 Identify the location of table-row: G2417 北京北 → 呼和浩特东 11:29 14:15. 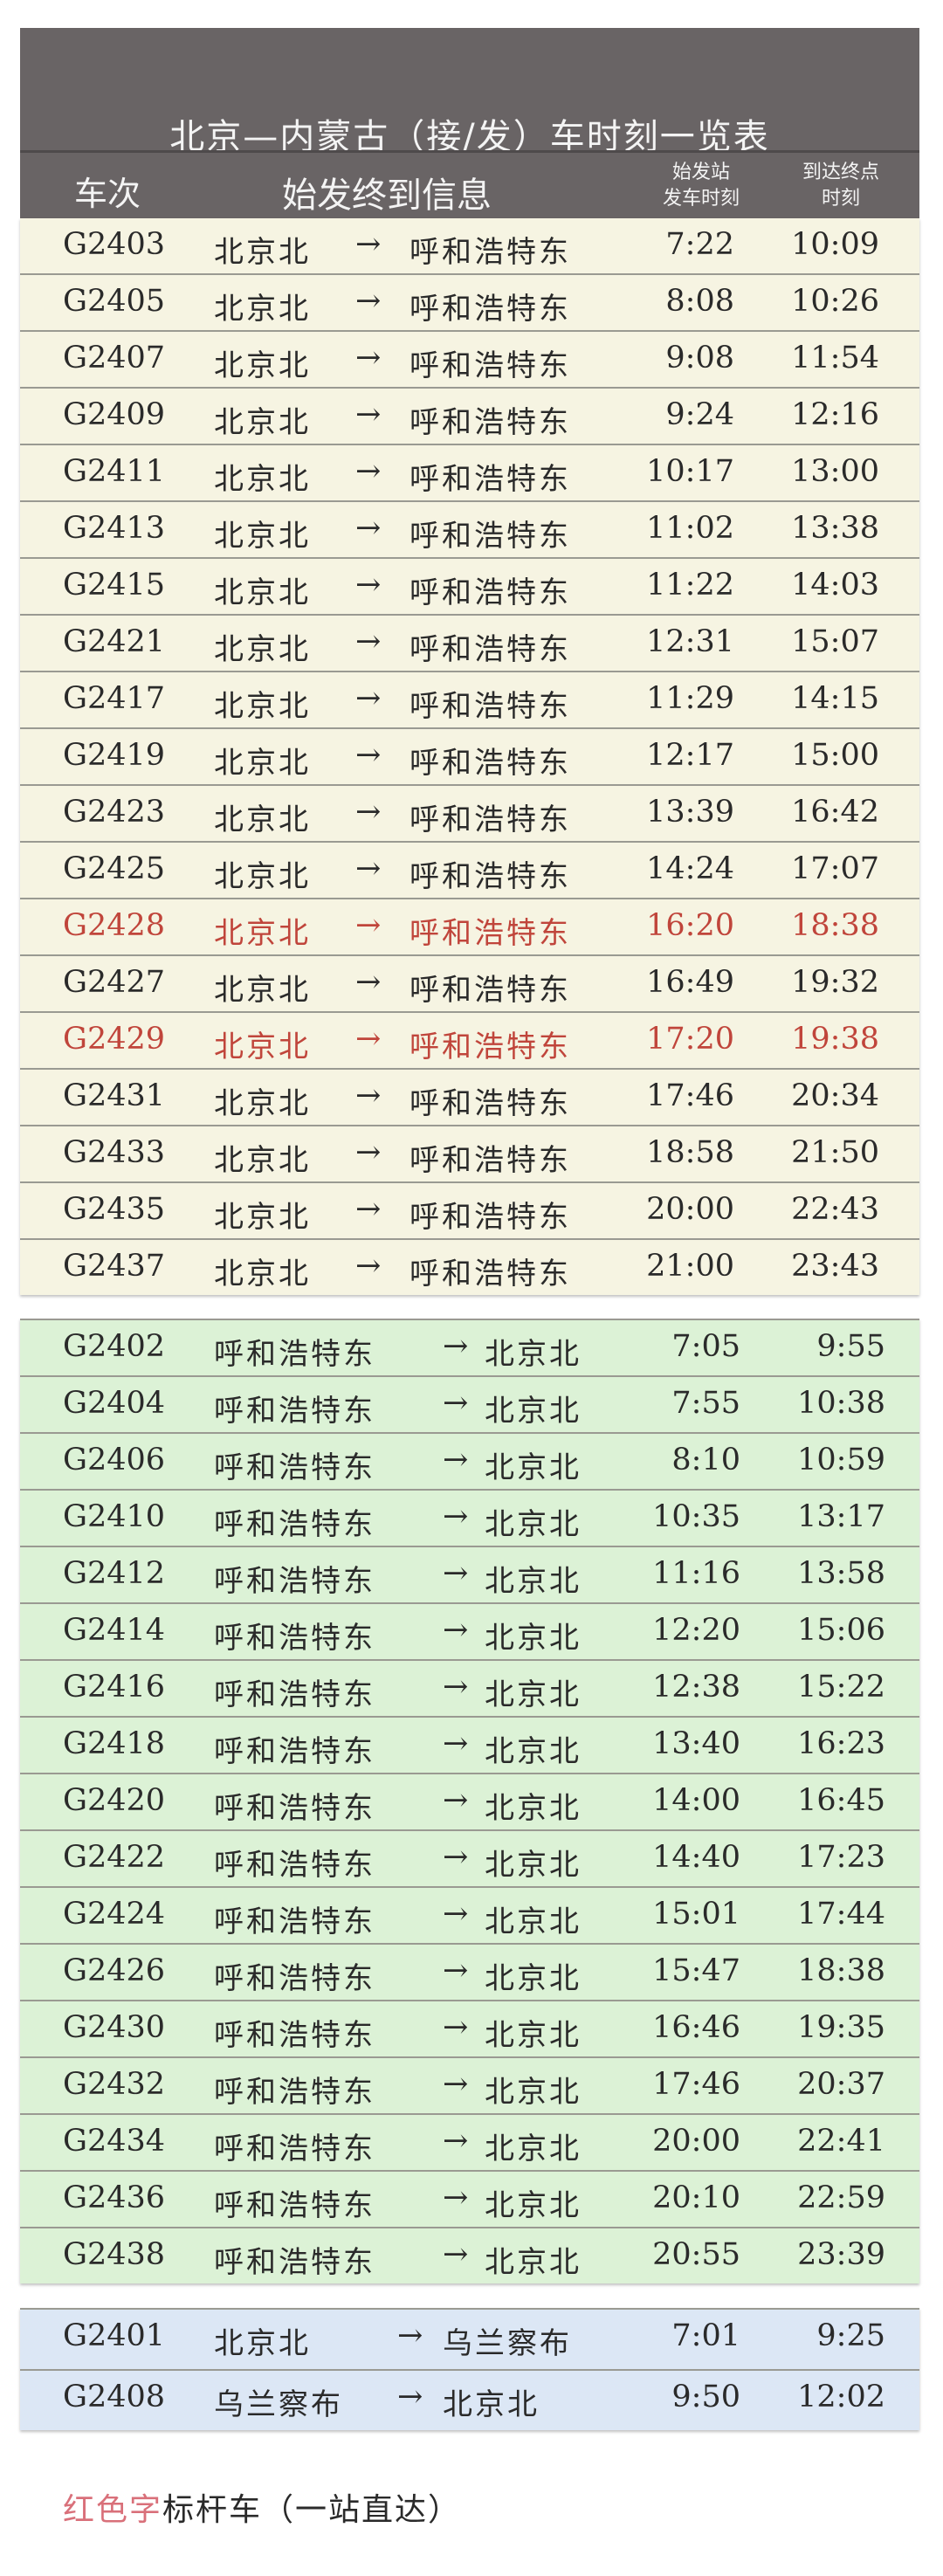
(469, 700).